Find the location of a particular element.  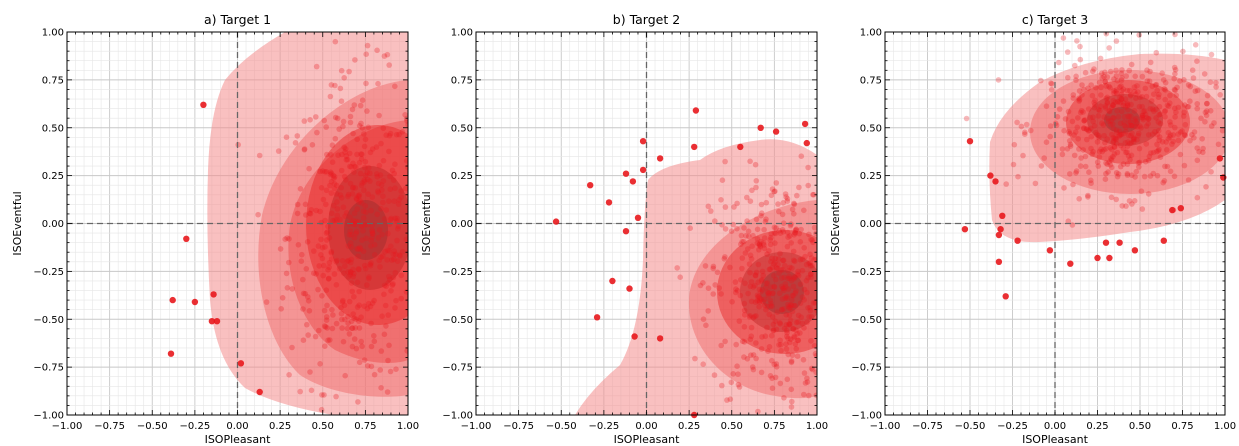

x-tick-labels: −1.00 −0.75 −0.50 −0.25 0.00 0.25 0.50 0.75 1.00 is located at coordinates (235, 426).